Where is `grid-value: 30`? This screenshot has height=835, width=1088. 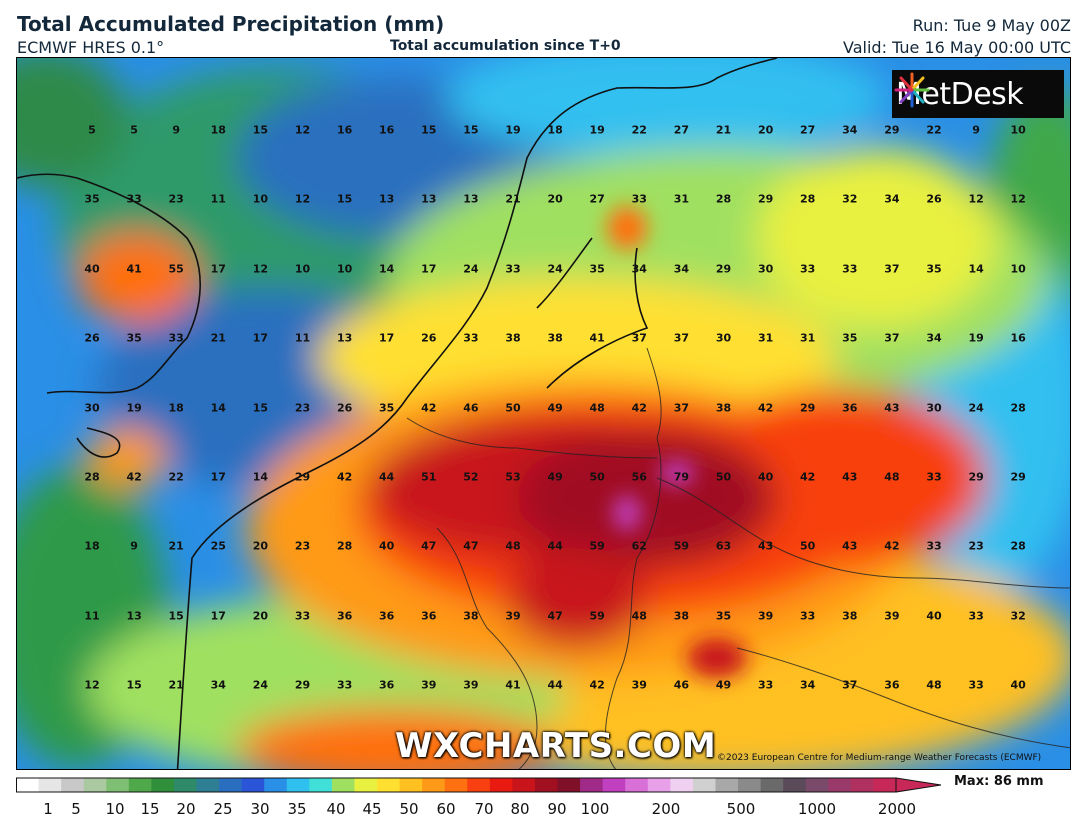
grid-value: 30 is located at coordinates (723, 338).